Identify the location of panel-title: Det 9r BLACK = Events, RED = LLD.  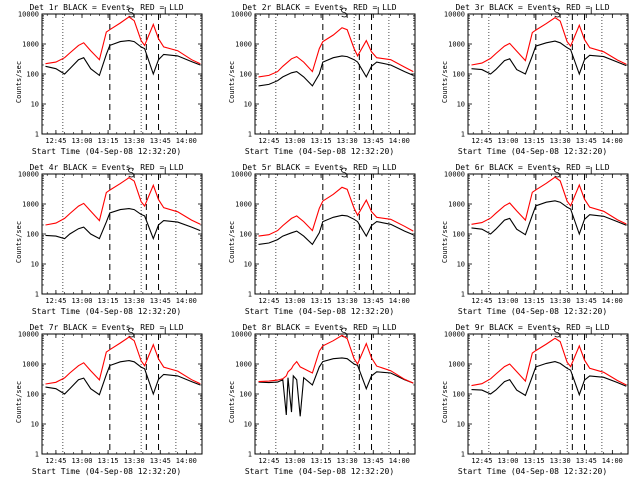
(532, 327).